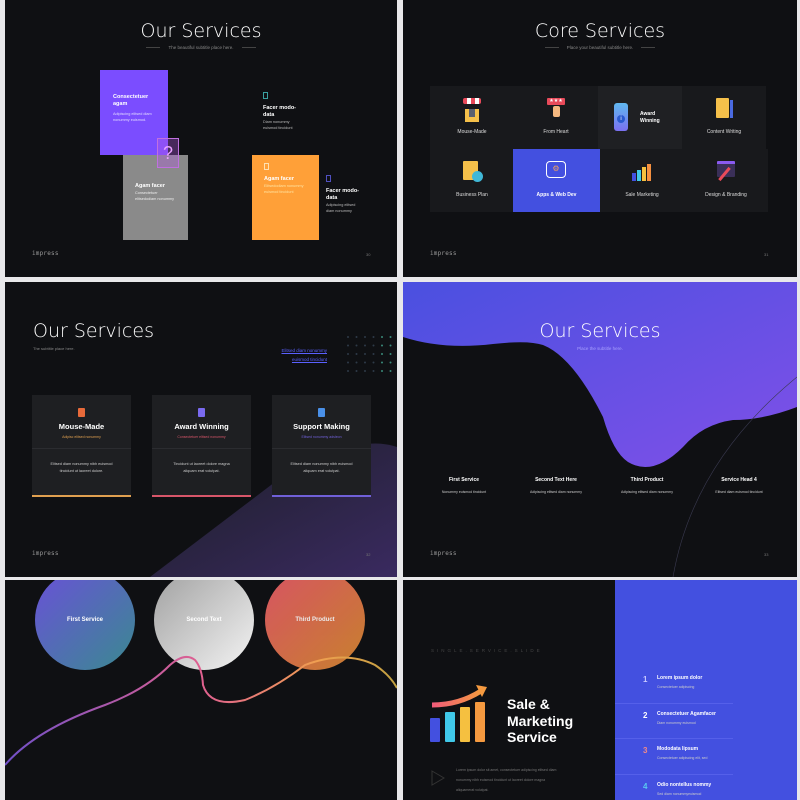 This screenshot has height=800, width=800. Describe the element at coordinates (438, 778) in the screenshot. I see `play-icon` at that location.